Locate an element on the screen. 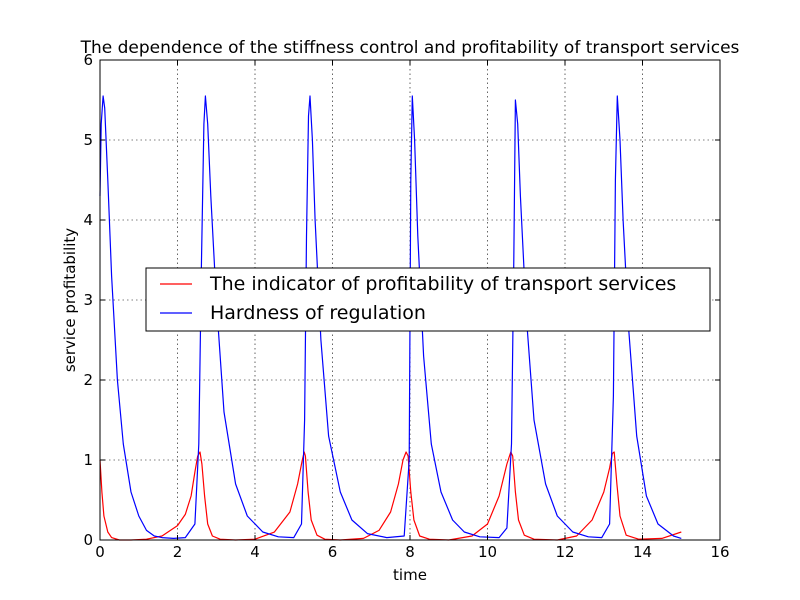 The height and width of the screenshot is (600, 800). x-axis-label: time is located at coordinates (410, 575).